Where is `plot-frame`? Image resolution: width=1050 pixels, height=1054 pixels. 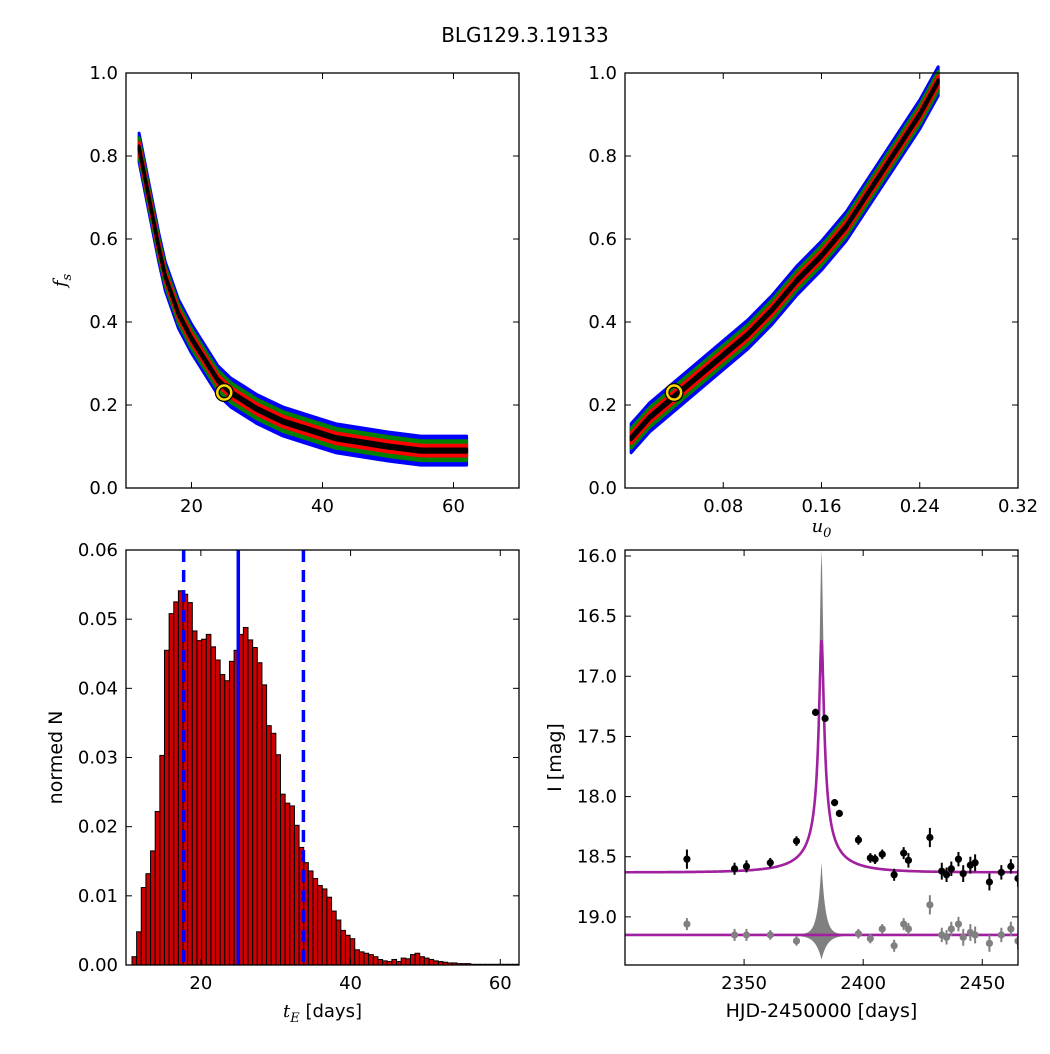 plot-frame is located at coordinates (821, 757).